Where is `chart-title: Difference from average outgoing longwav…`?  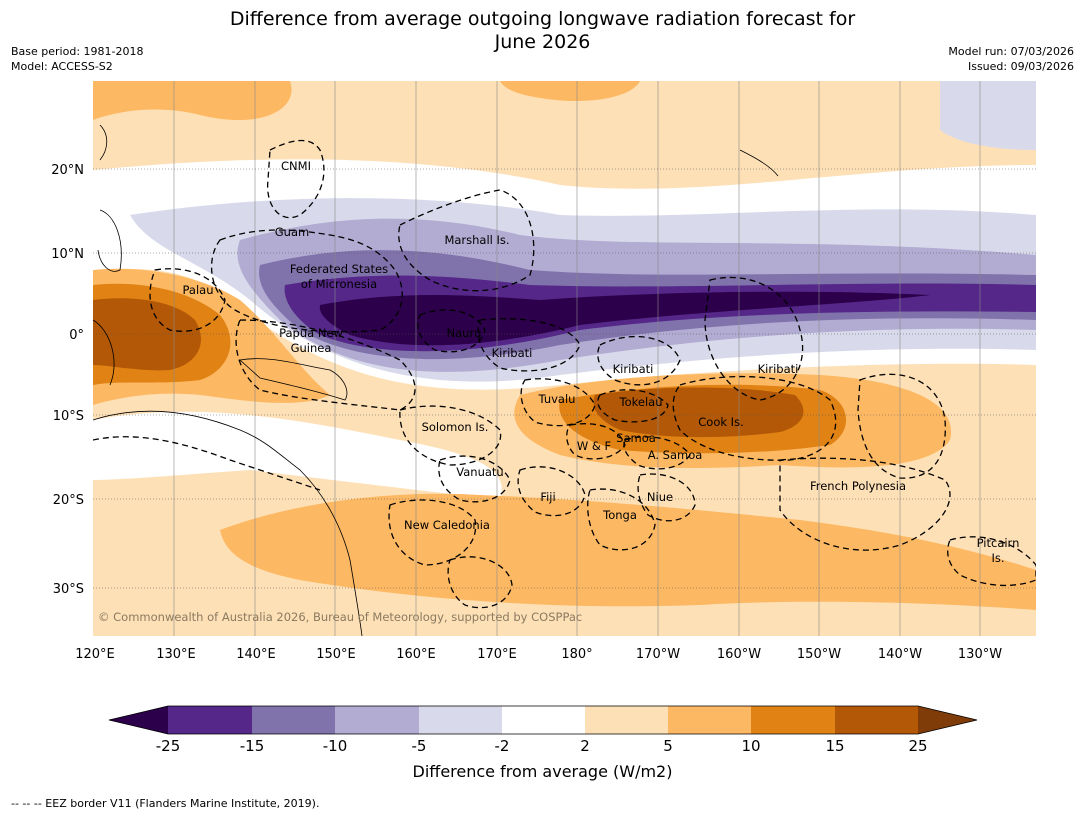 chart-title: Difference from average outgoing longwav… is located at coordinates (542, 31).